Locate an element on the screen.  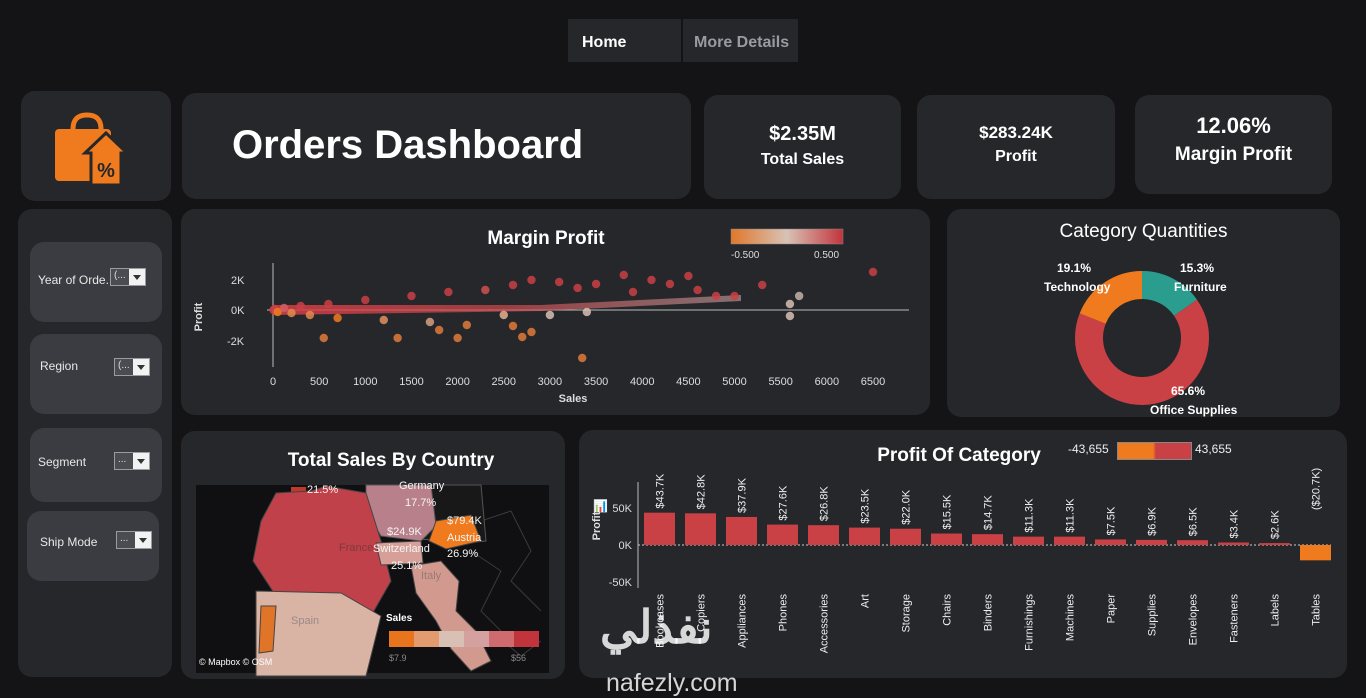
portugal-region is located at coordinates (267, 629).